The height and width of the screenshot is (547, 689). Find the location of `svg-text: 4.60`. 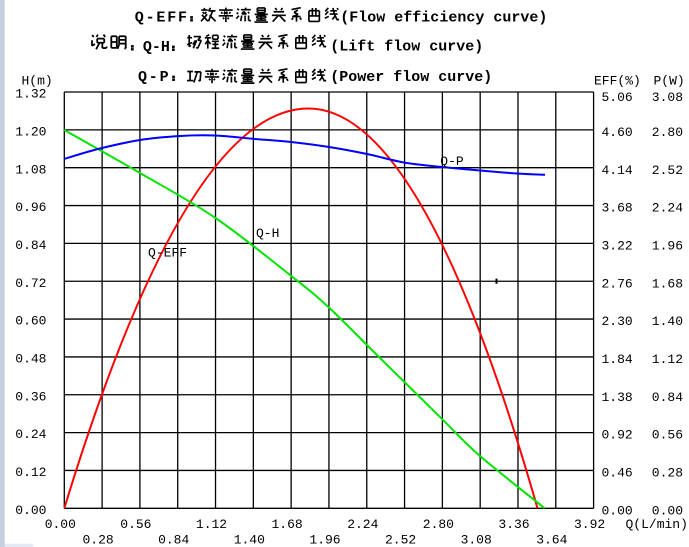

svg-text: 4.60 is located at coordinates (617, 132).